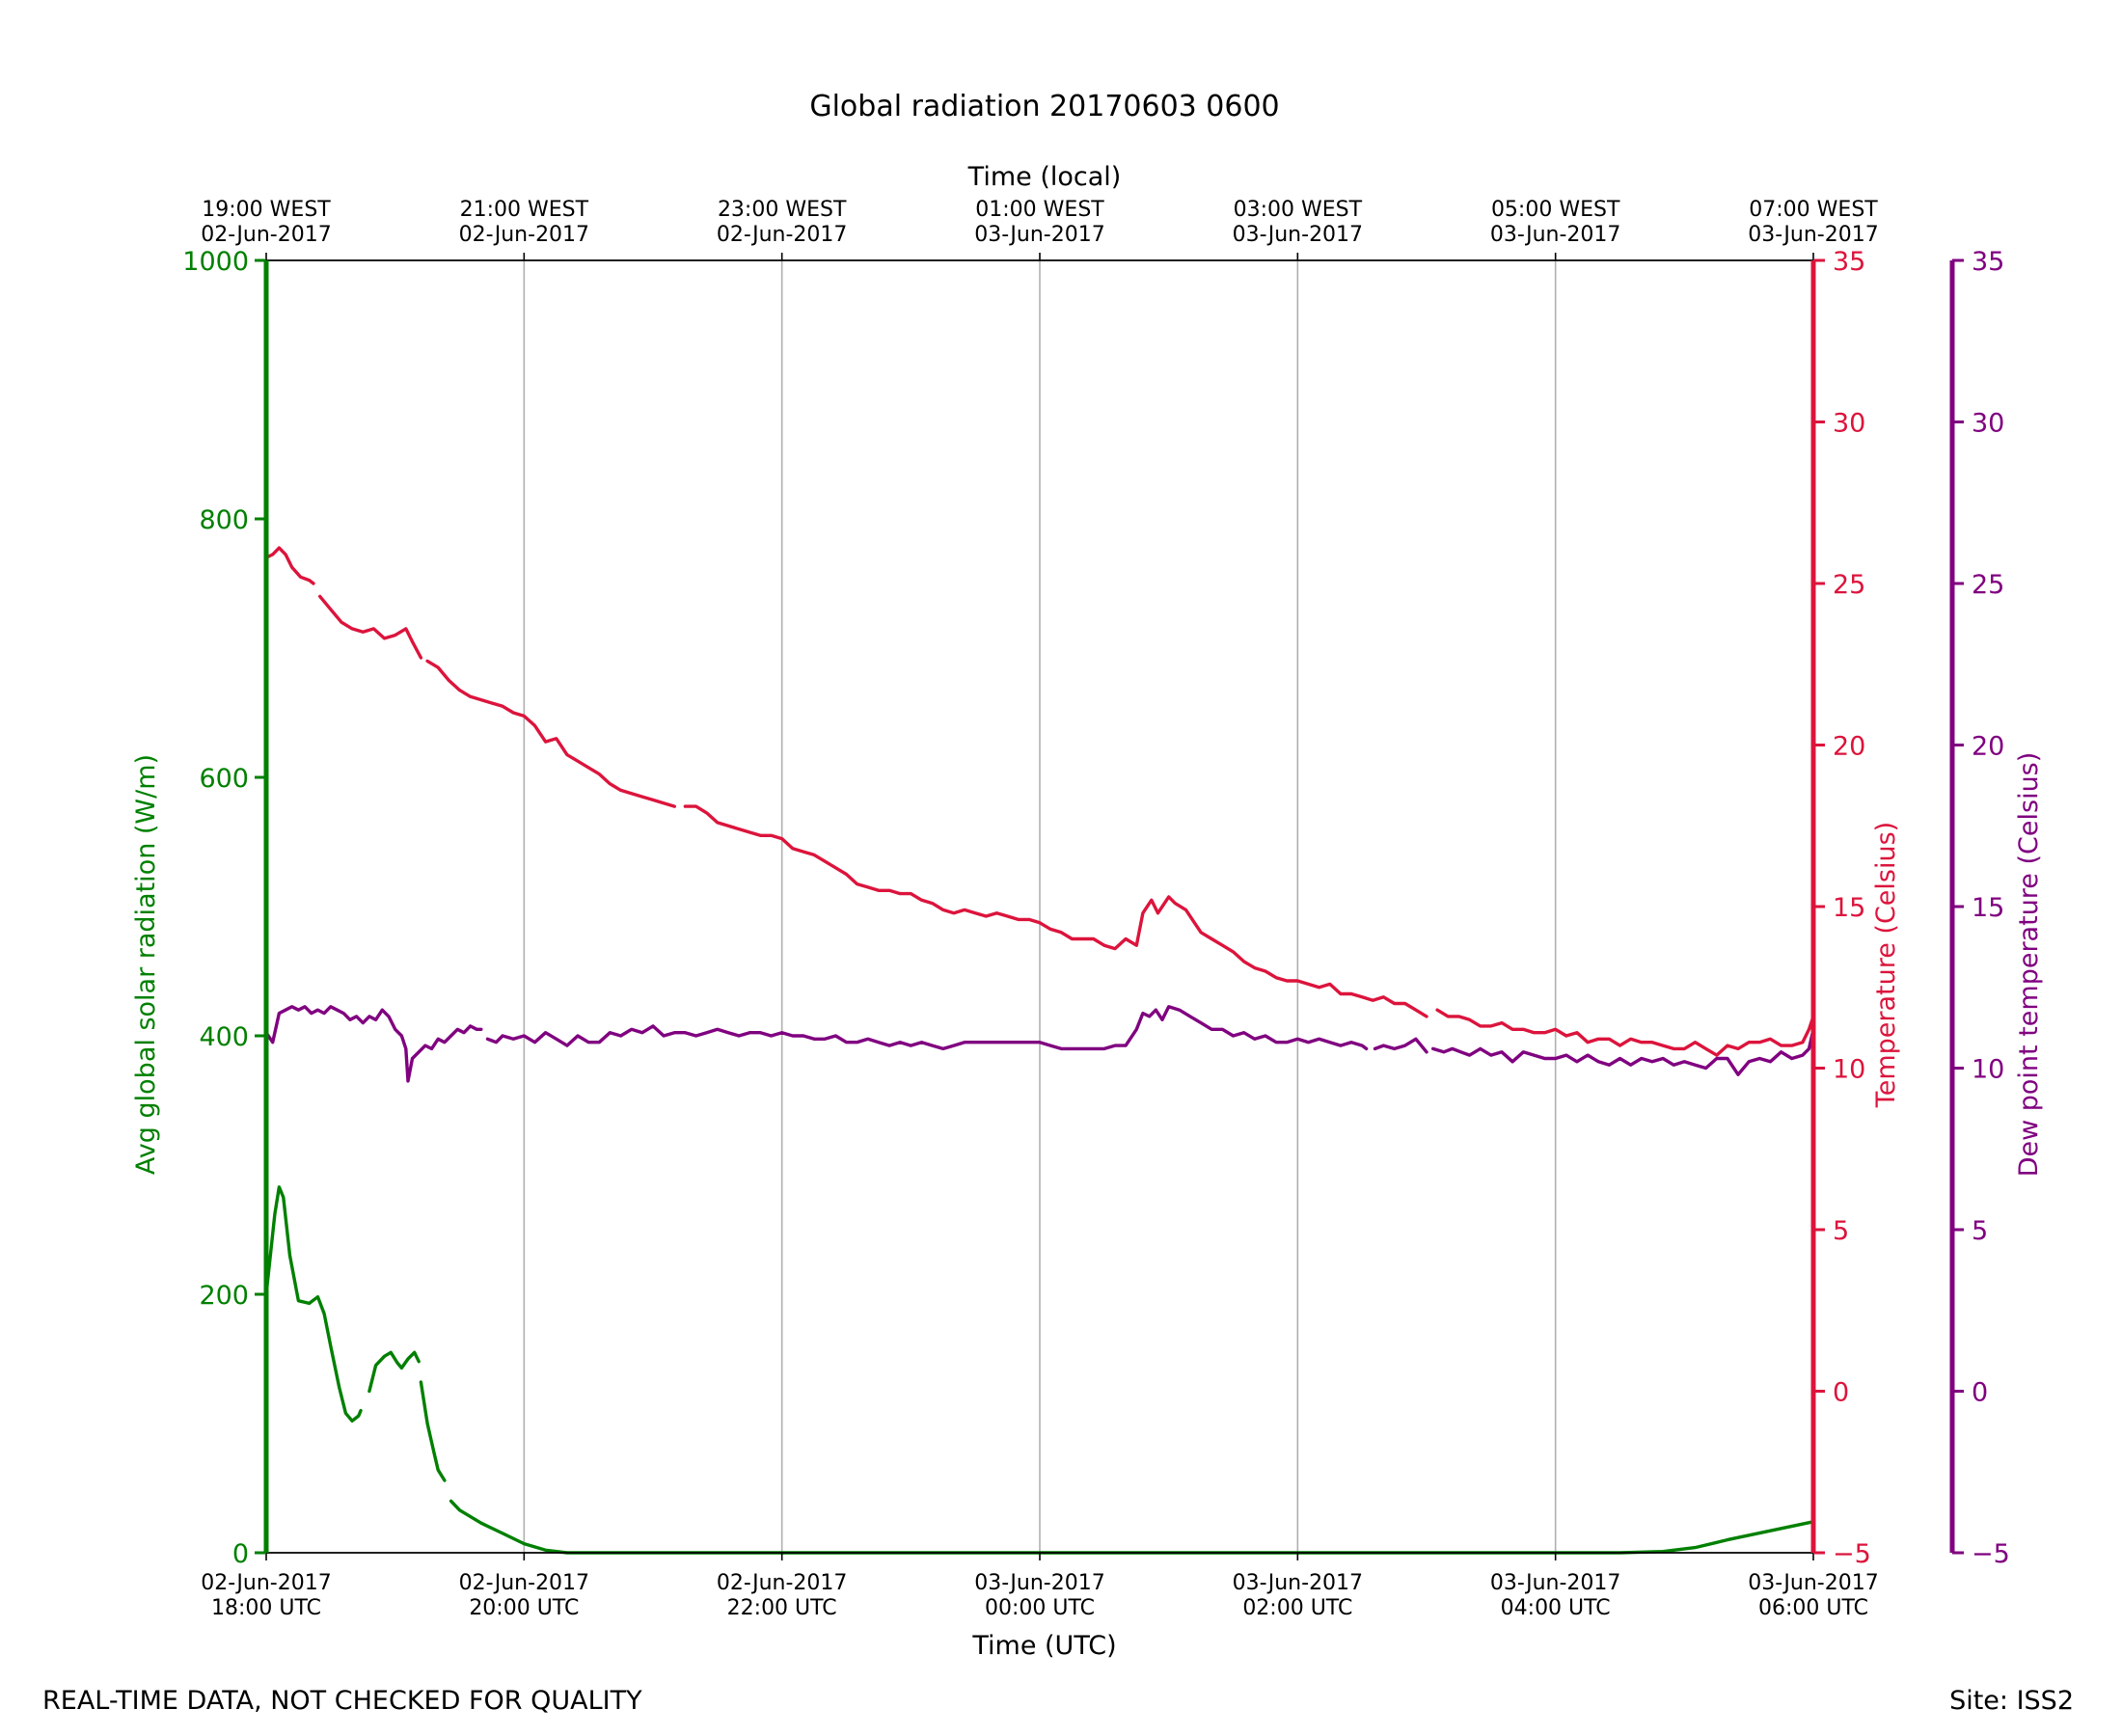  I want to click on utc-time-label: 06:00 UTC, so click(1813, 1608).